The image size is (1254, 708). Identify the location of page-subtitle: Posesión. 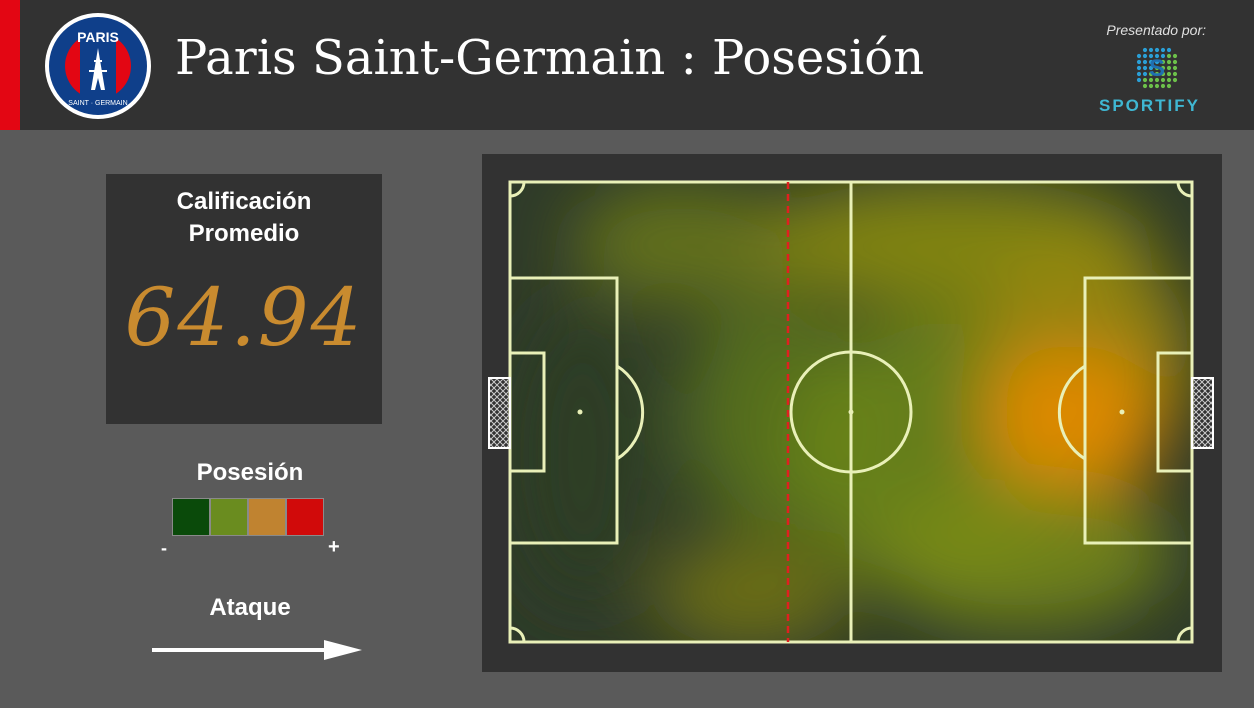
(818, 58).